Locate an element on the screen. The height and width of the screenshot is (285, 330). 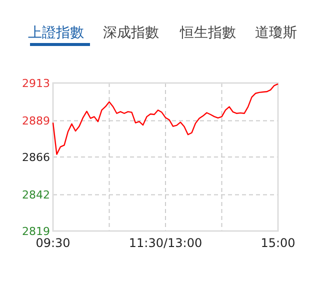
x-tick-label: 09:30 is located at coordinates (53, 243).